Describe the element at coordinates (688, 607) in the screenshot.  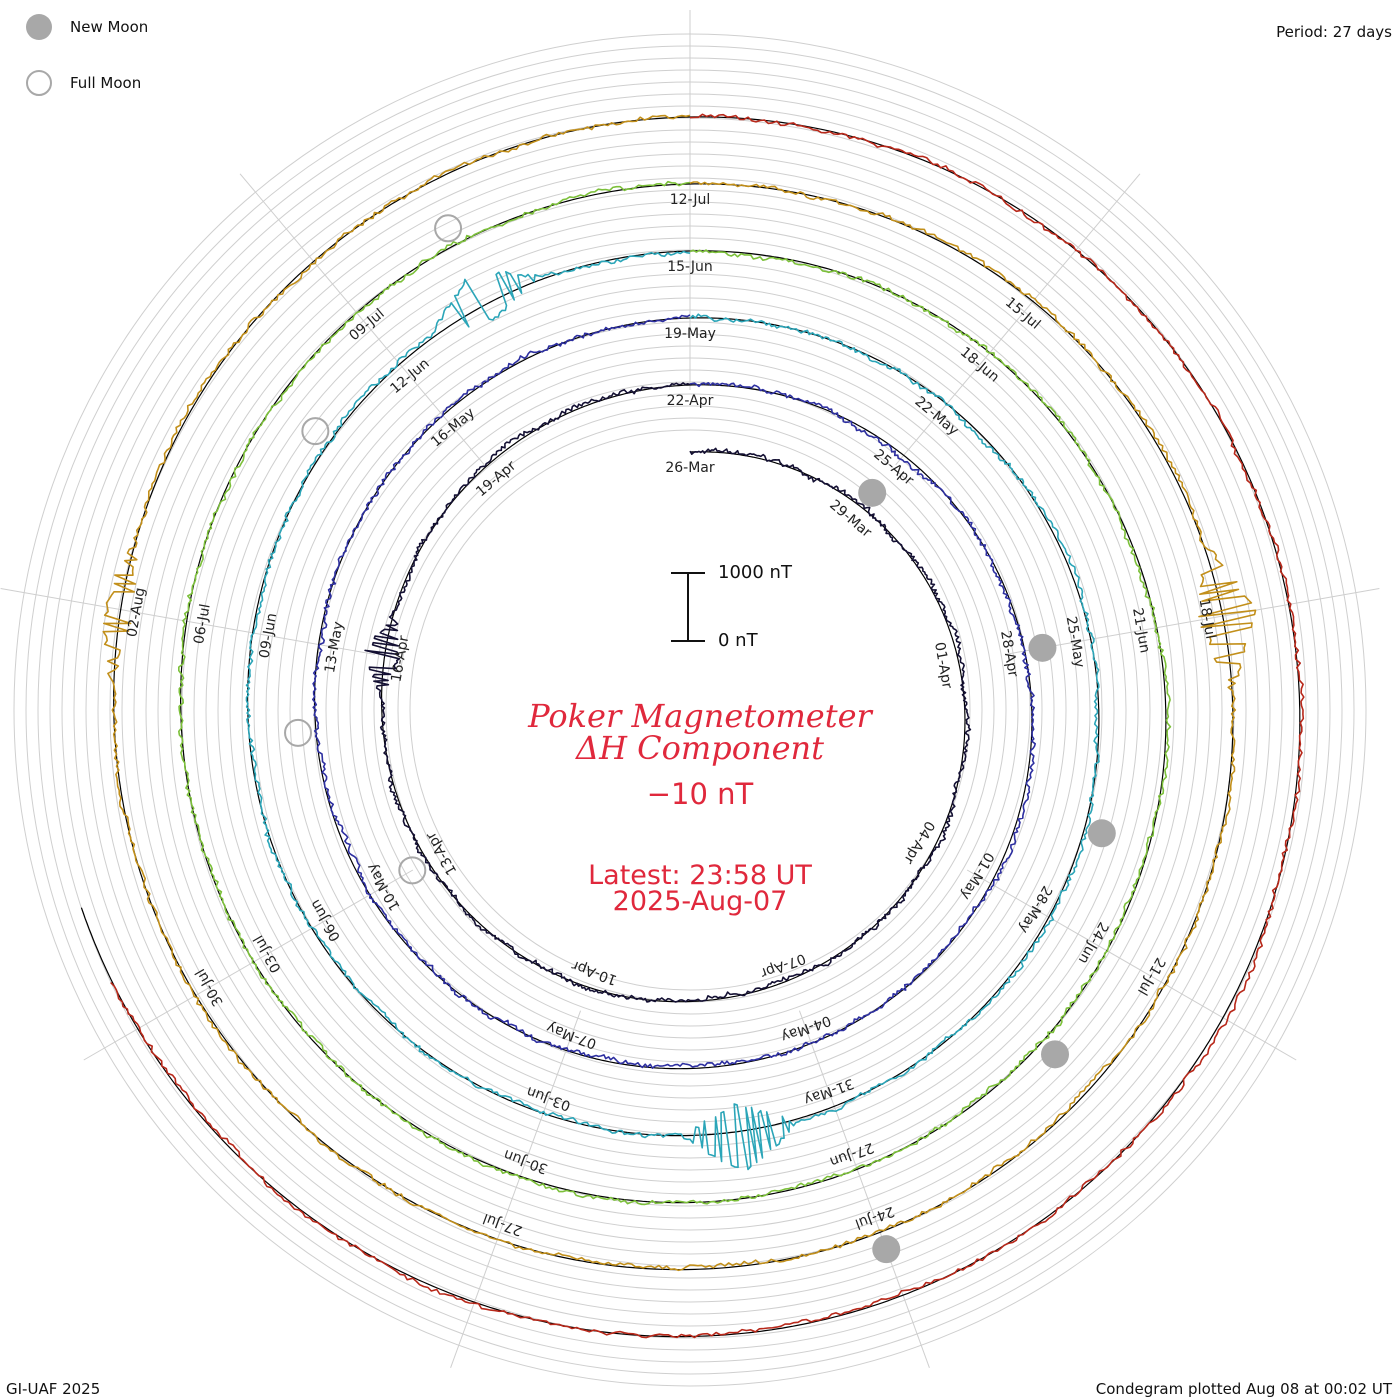
I see `scale-bar` at that location.